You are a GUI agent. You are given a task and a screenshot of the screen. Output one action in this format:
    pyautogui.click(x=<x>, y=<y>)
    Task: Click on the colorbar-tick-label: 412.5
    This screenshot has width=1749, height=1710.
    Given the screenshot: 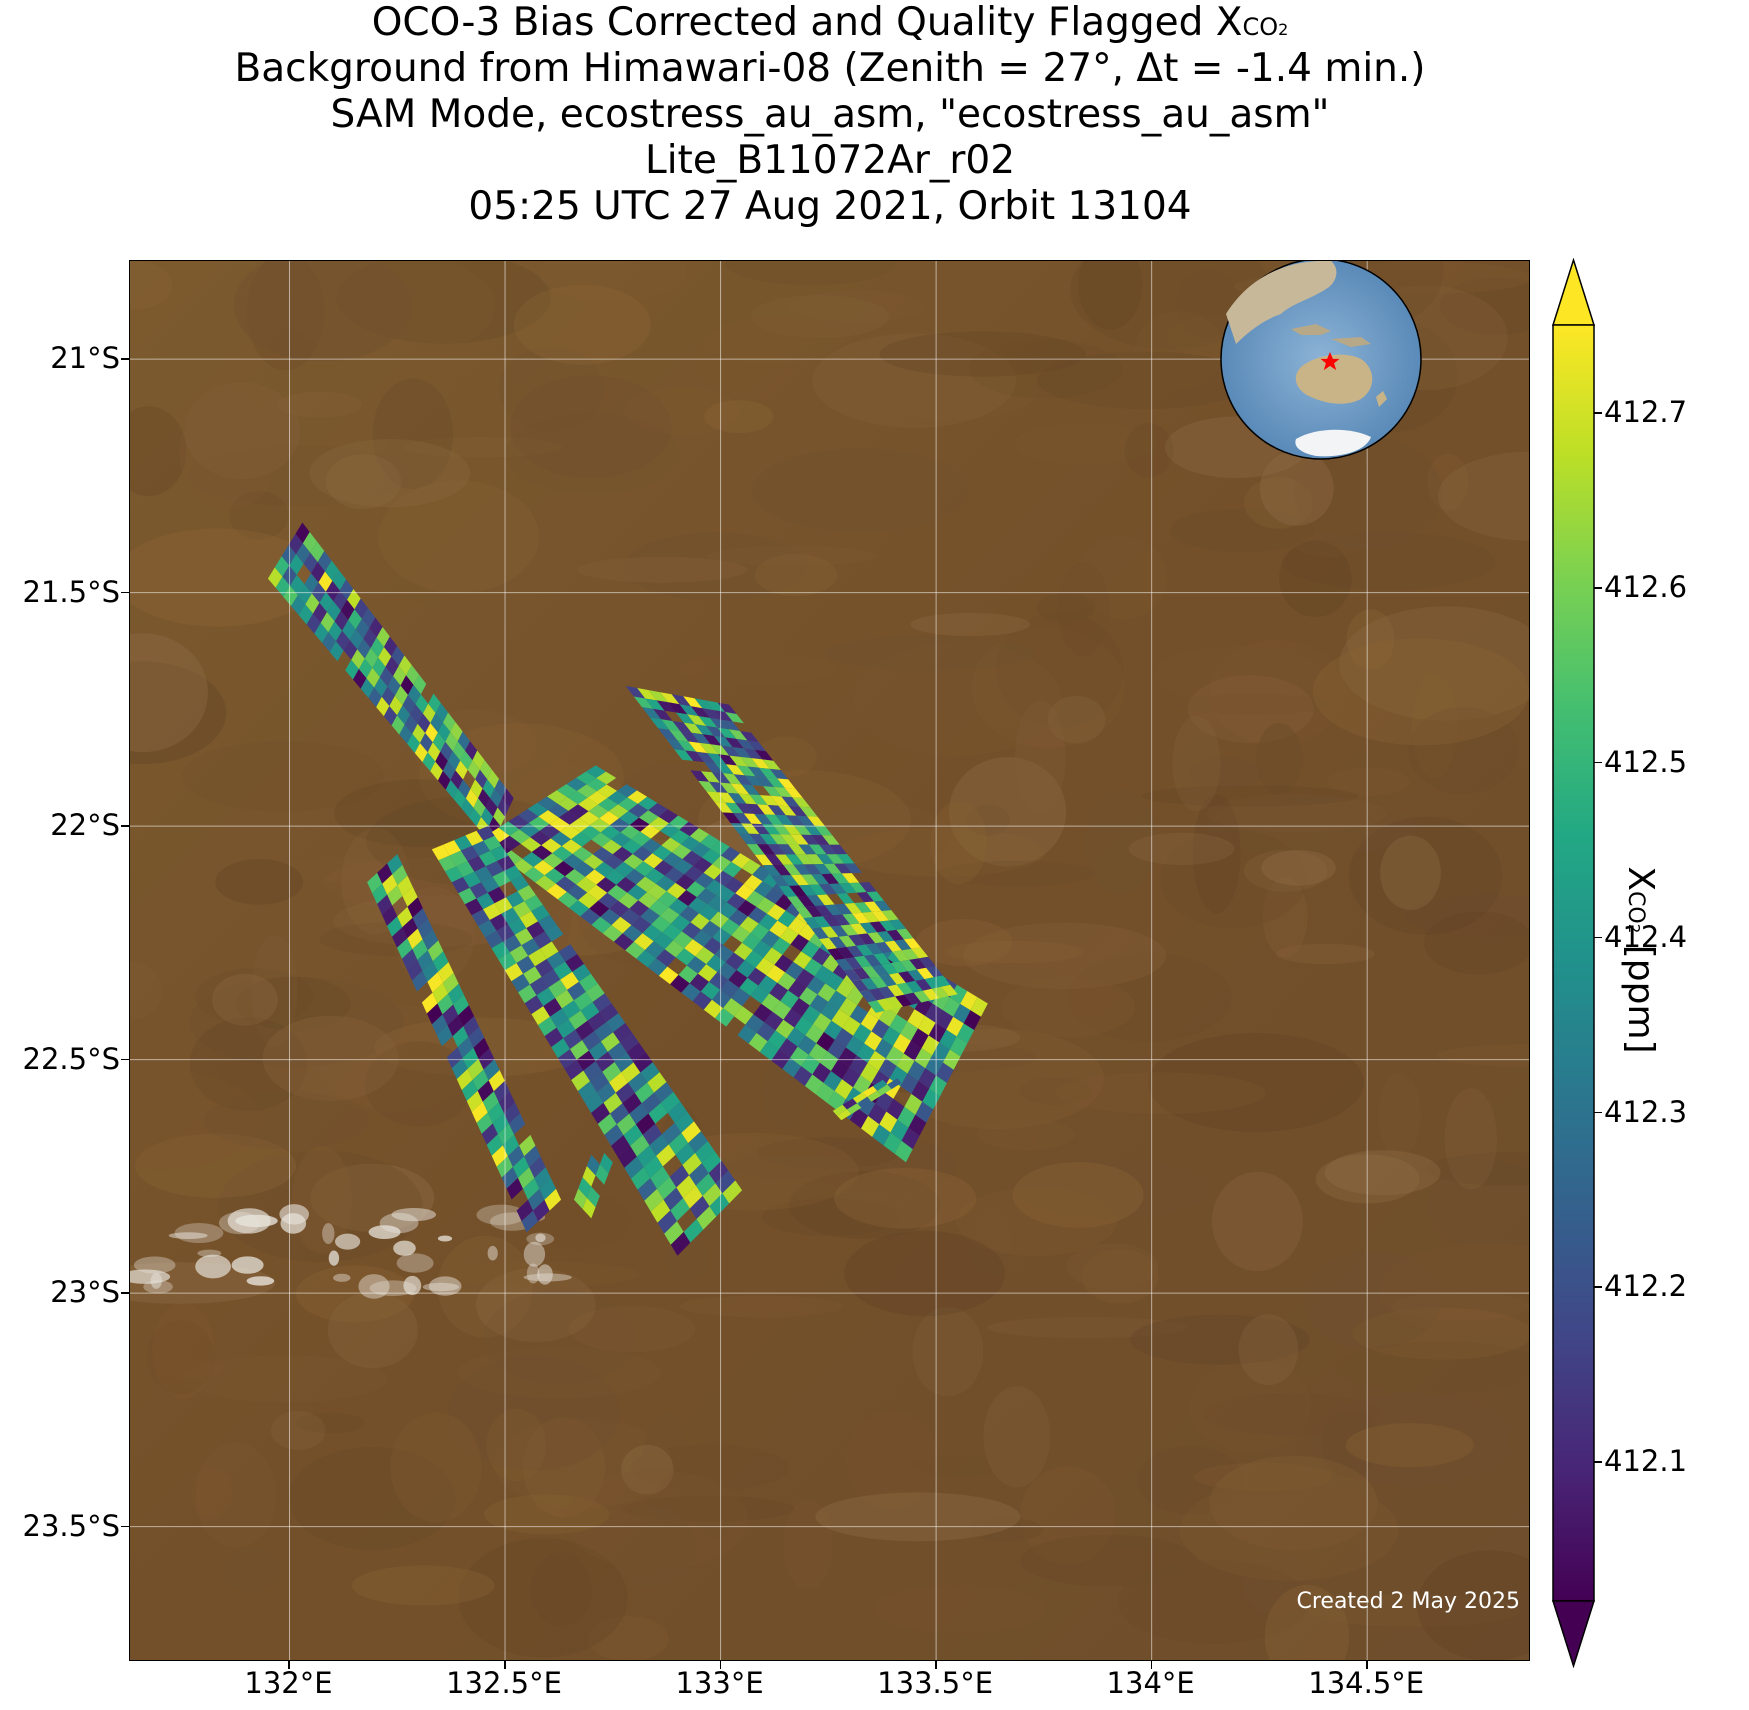 What is the action you would take?
    pyautogui.click(x=1646, y=761)
    